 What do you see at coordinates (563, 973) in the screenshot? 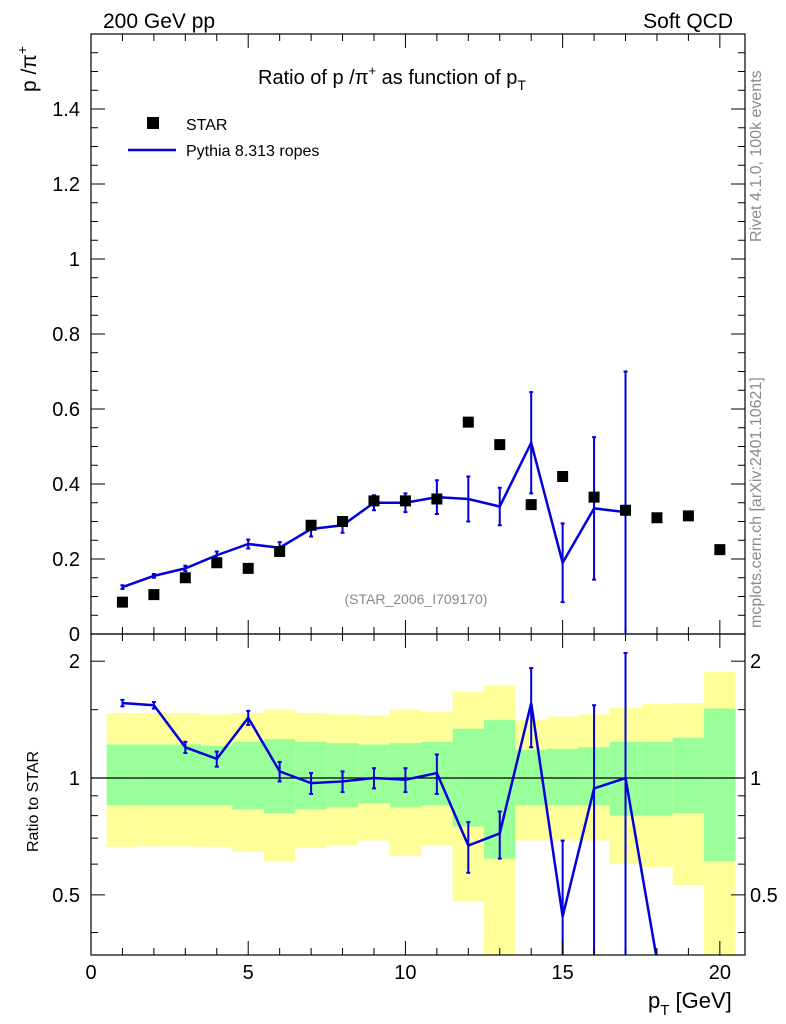
I see `x-tick-label: 15` at bounding box center [563, 973].